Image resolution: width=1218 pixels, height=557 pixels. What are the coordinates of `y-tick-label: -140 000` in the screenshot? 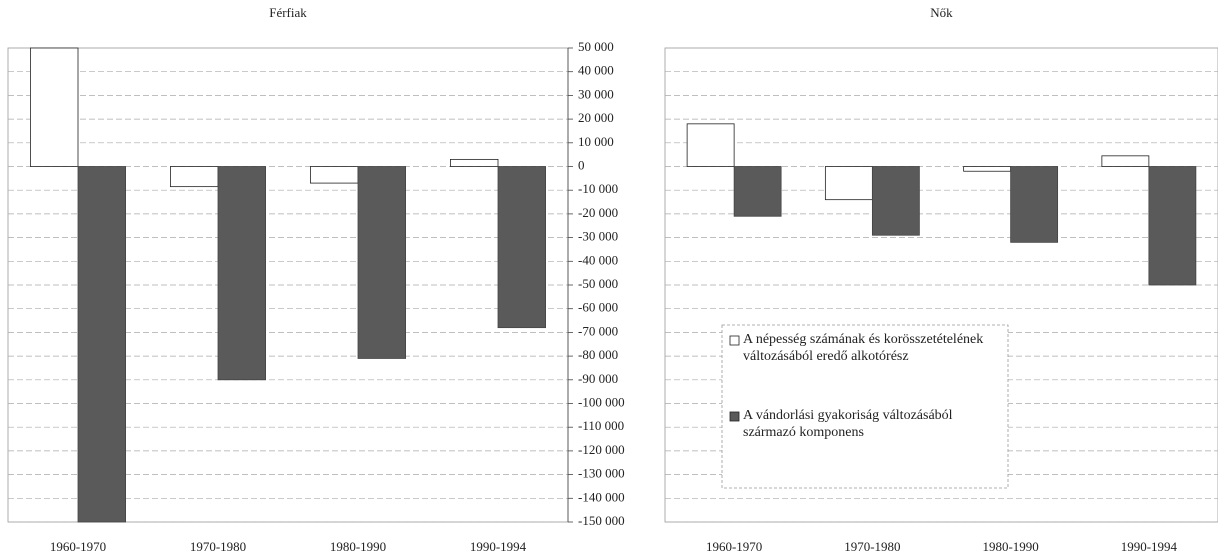 It's located at (601, 496).